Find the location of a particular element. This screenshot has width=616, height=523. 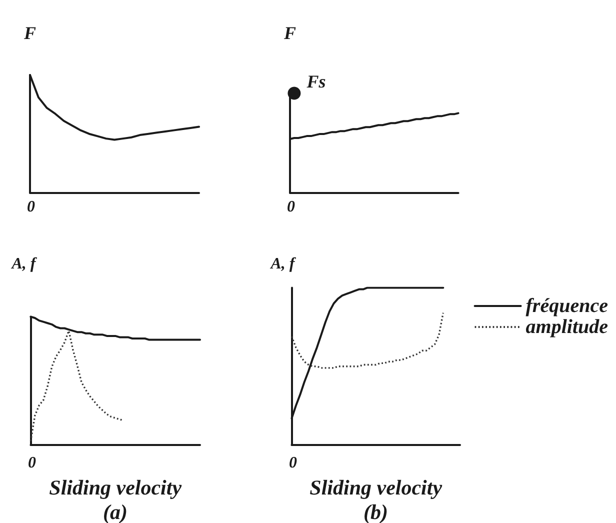

series-label: Fs is located at coordinates (316, 81).